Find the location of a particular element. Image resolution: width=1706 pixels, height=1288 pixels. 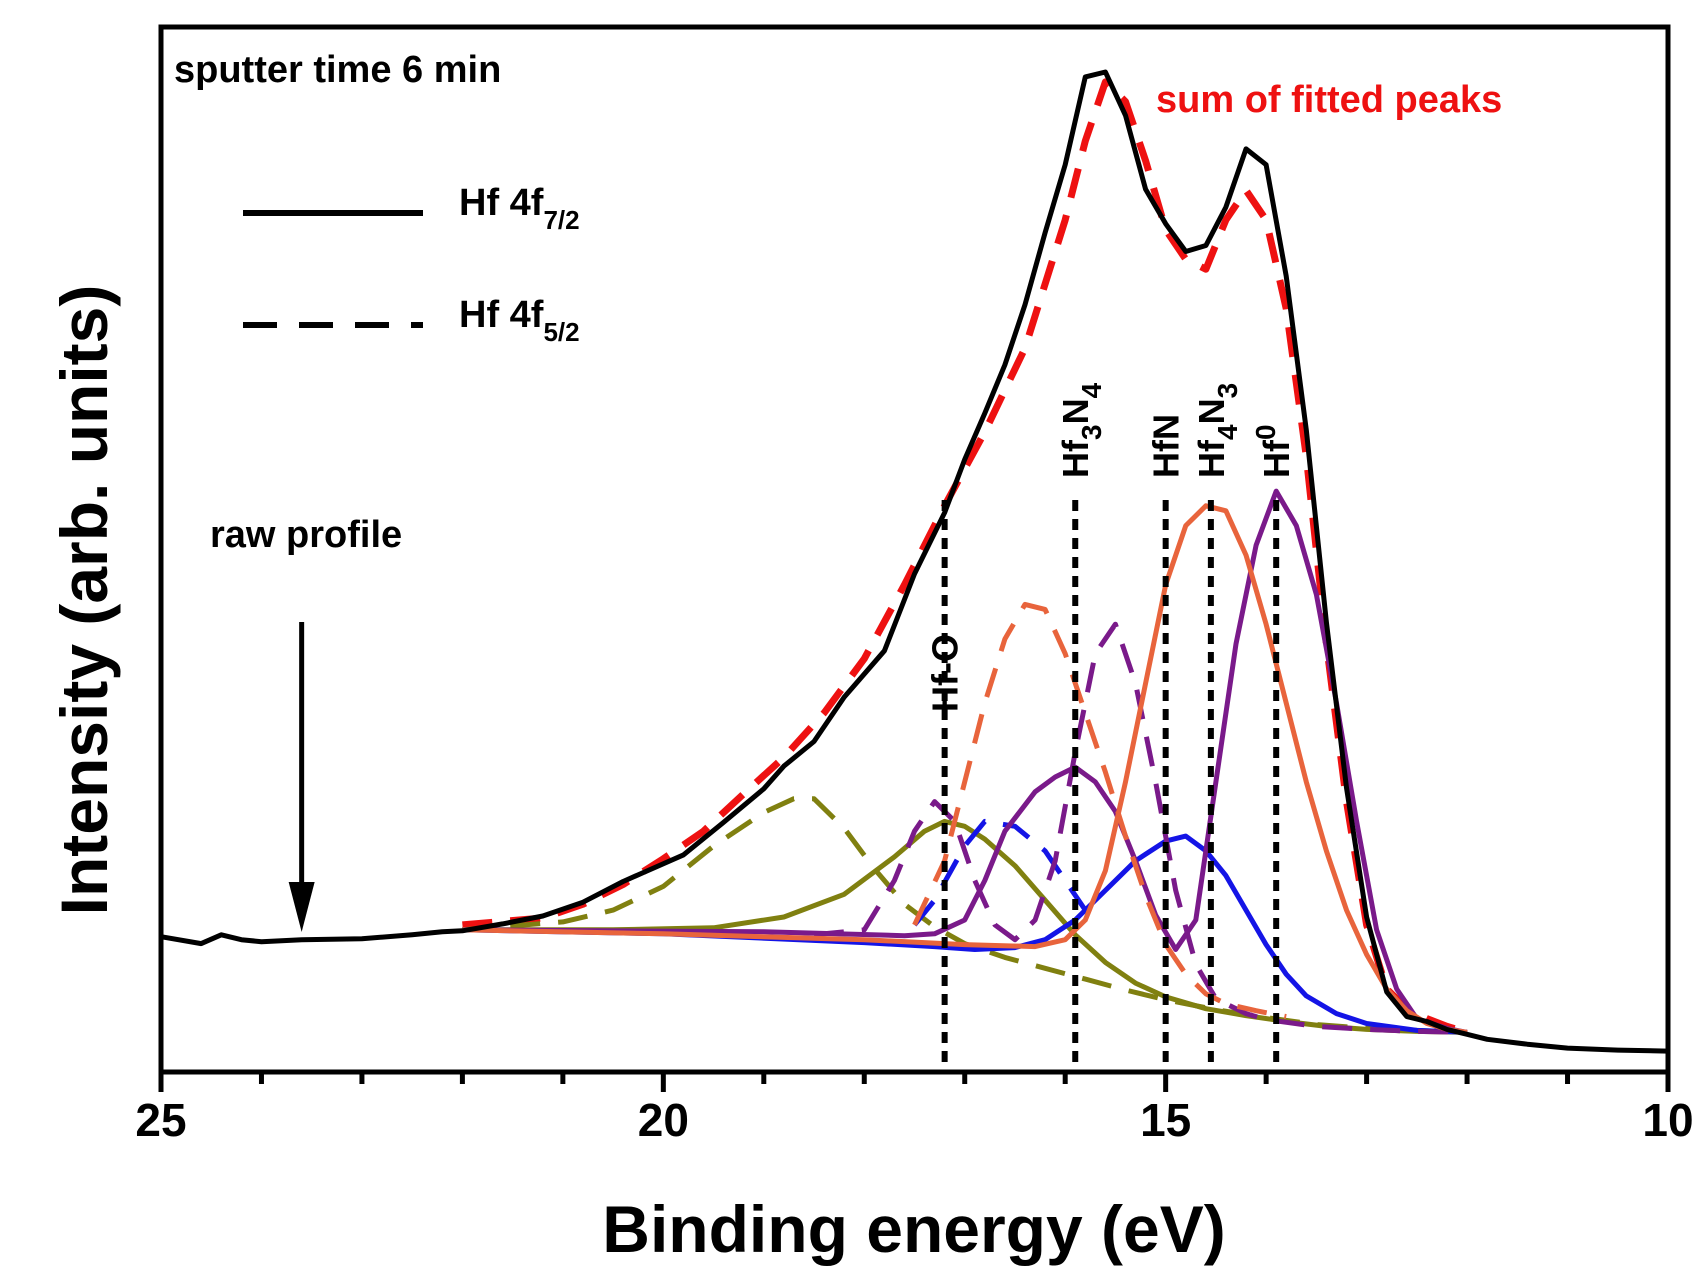

peak-marker-label-2: Hf3N4 is located at coordinates (1081, 430).